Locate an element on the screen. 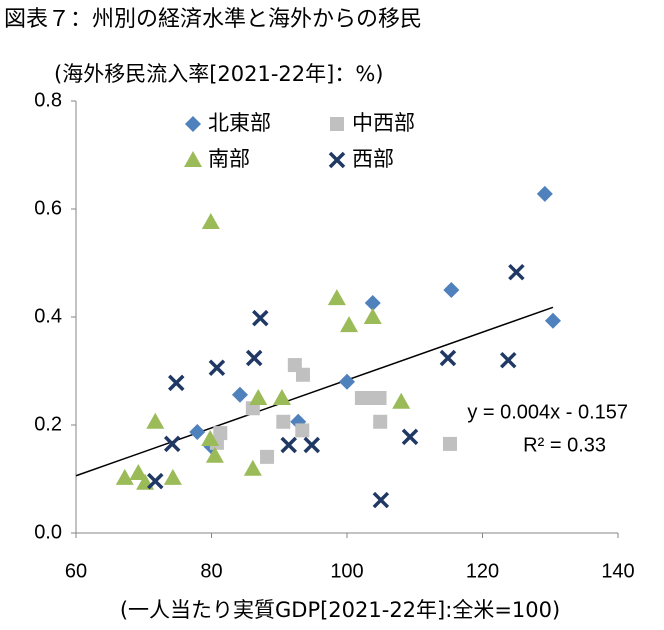  x-tick-label: 60 is located at coordinates (76, 571).